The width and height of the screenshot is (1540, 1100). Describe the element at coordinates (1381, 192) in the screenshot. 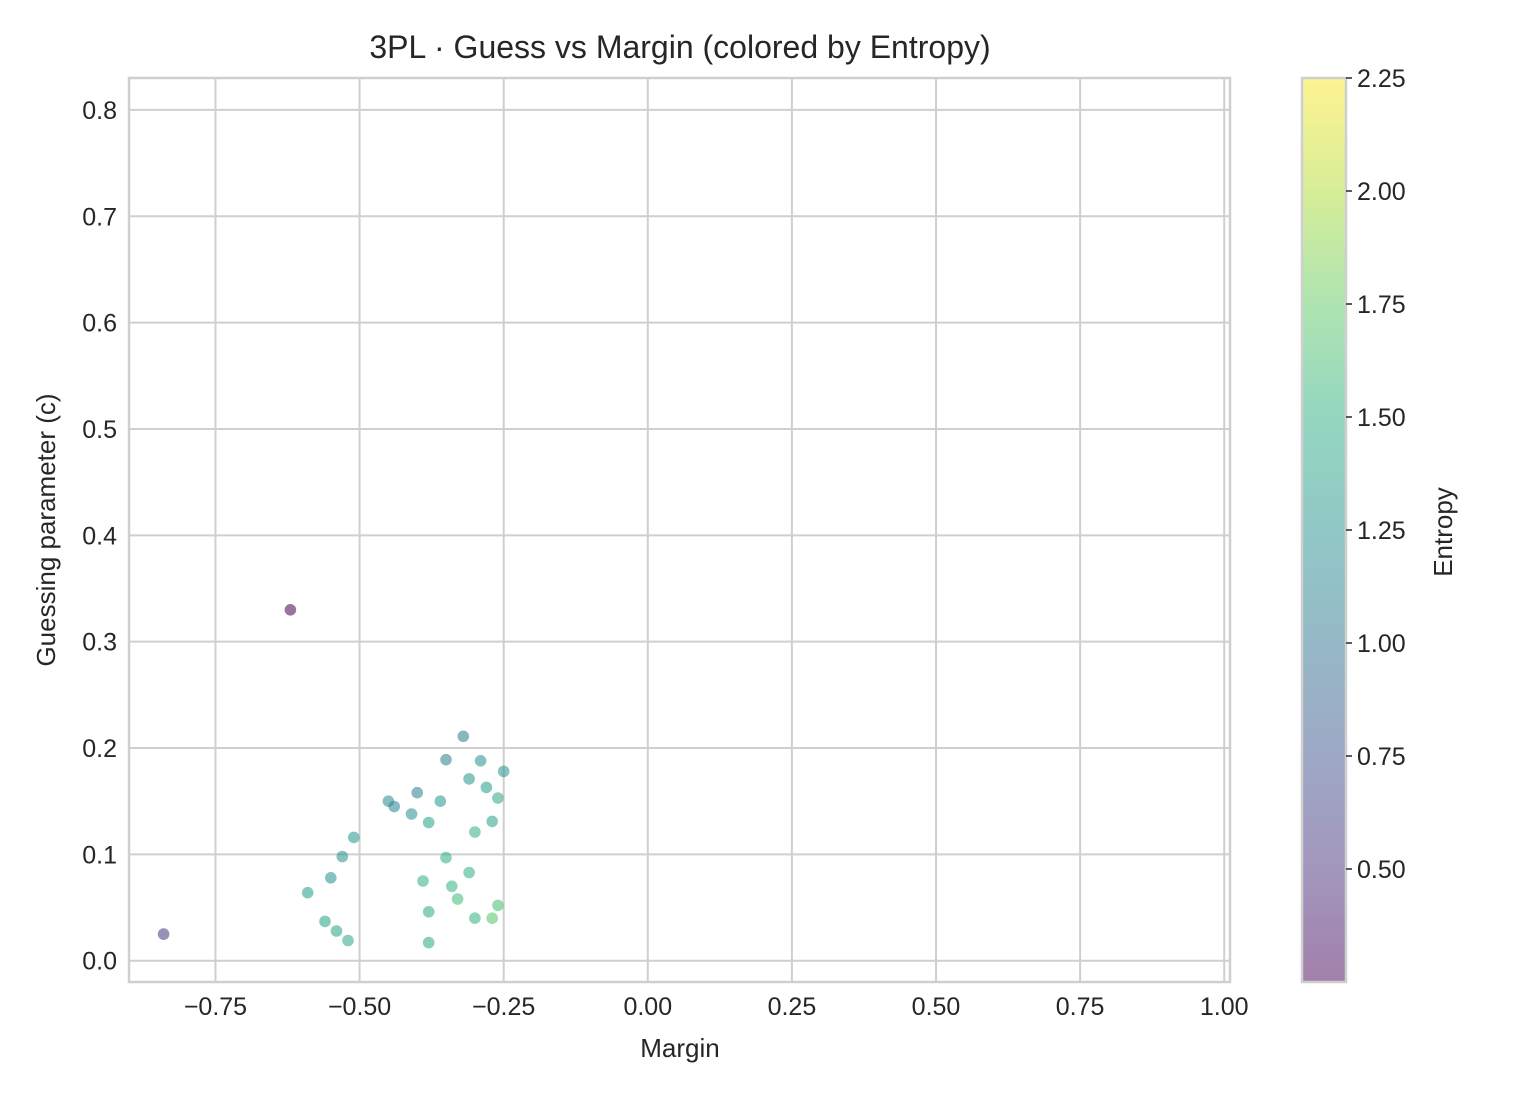

I see `colorbar-tick-label: 2.00` at that location.